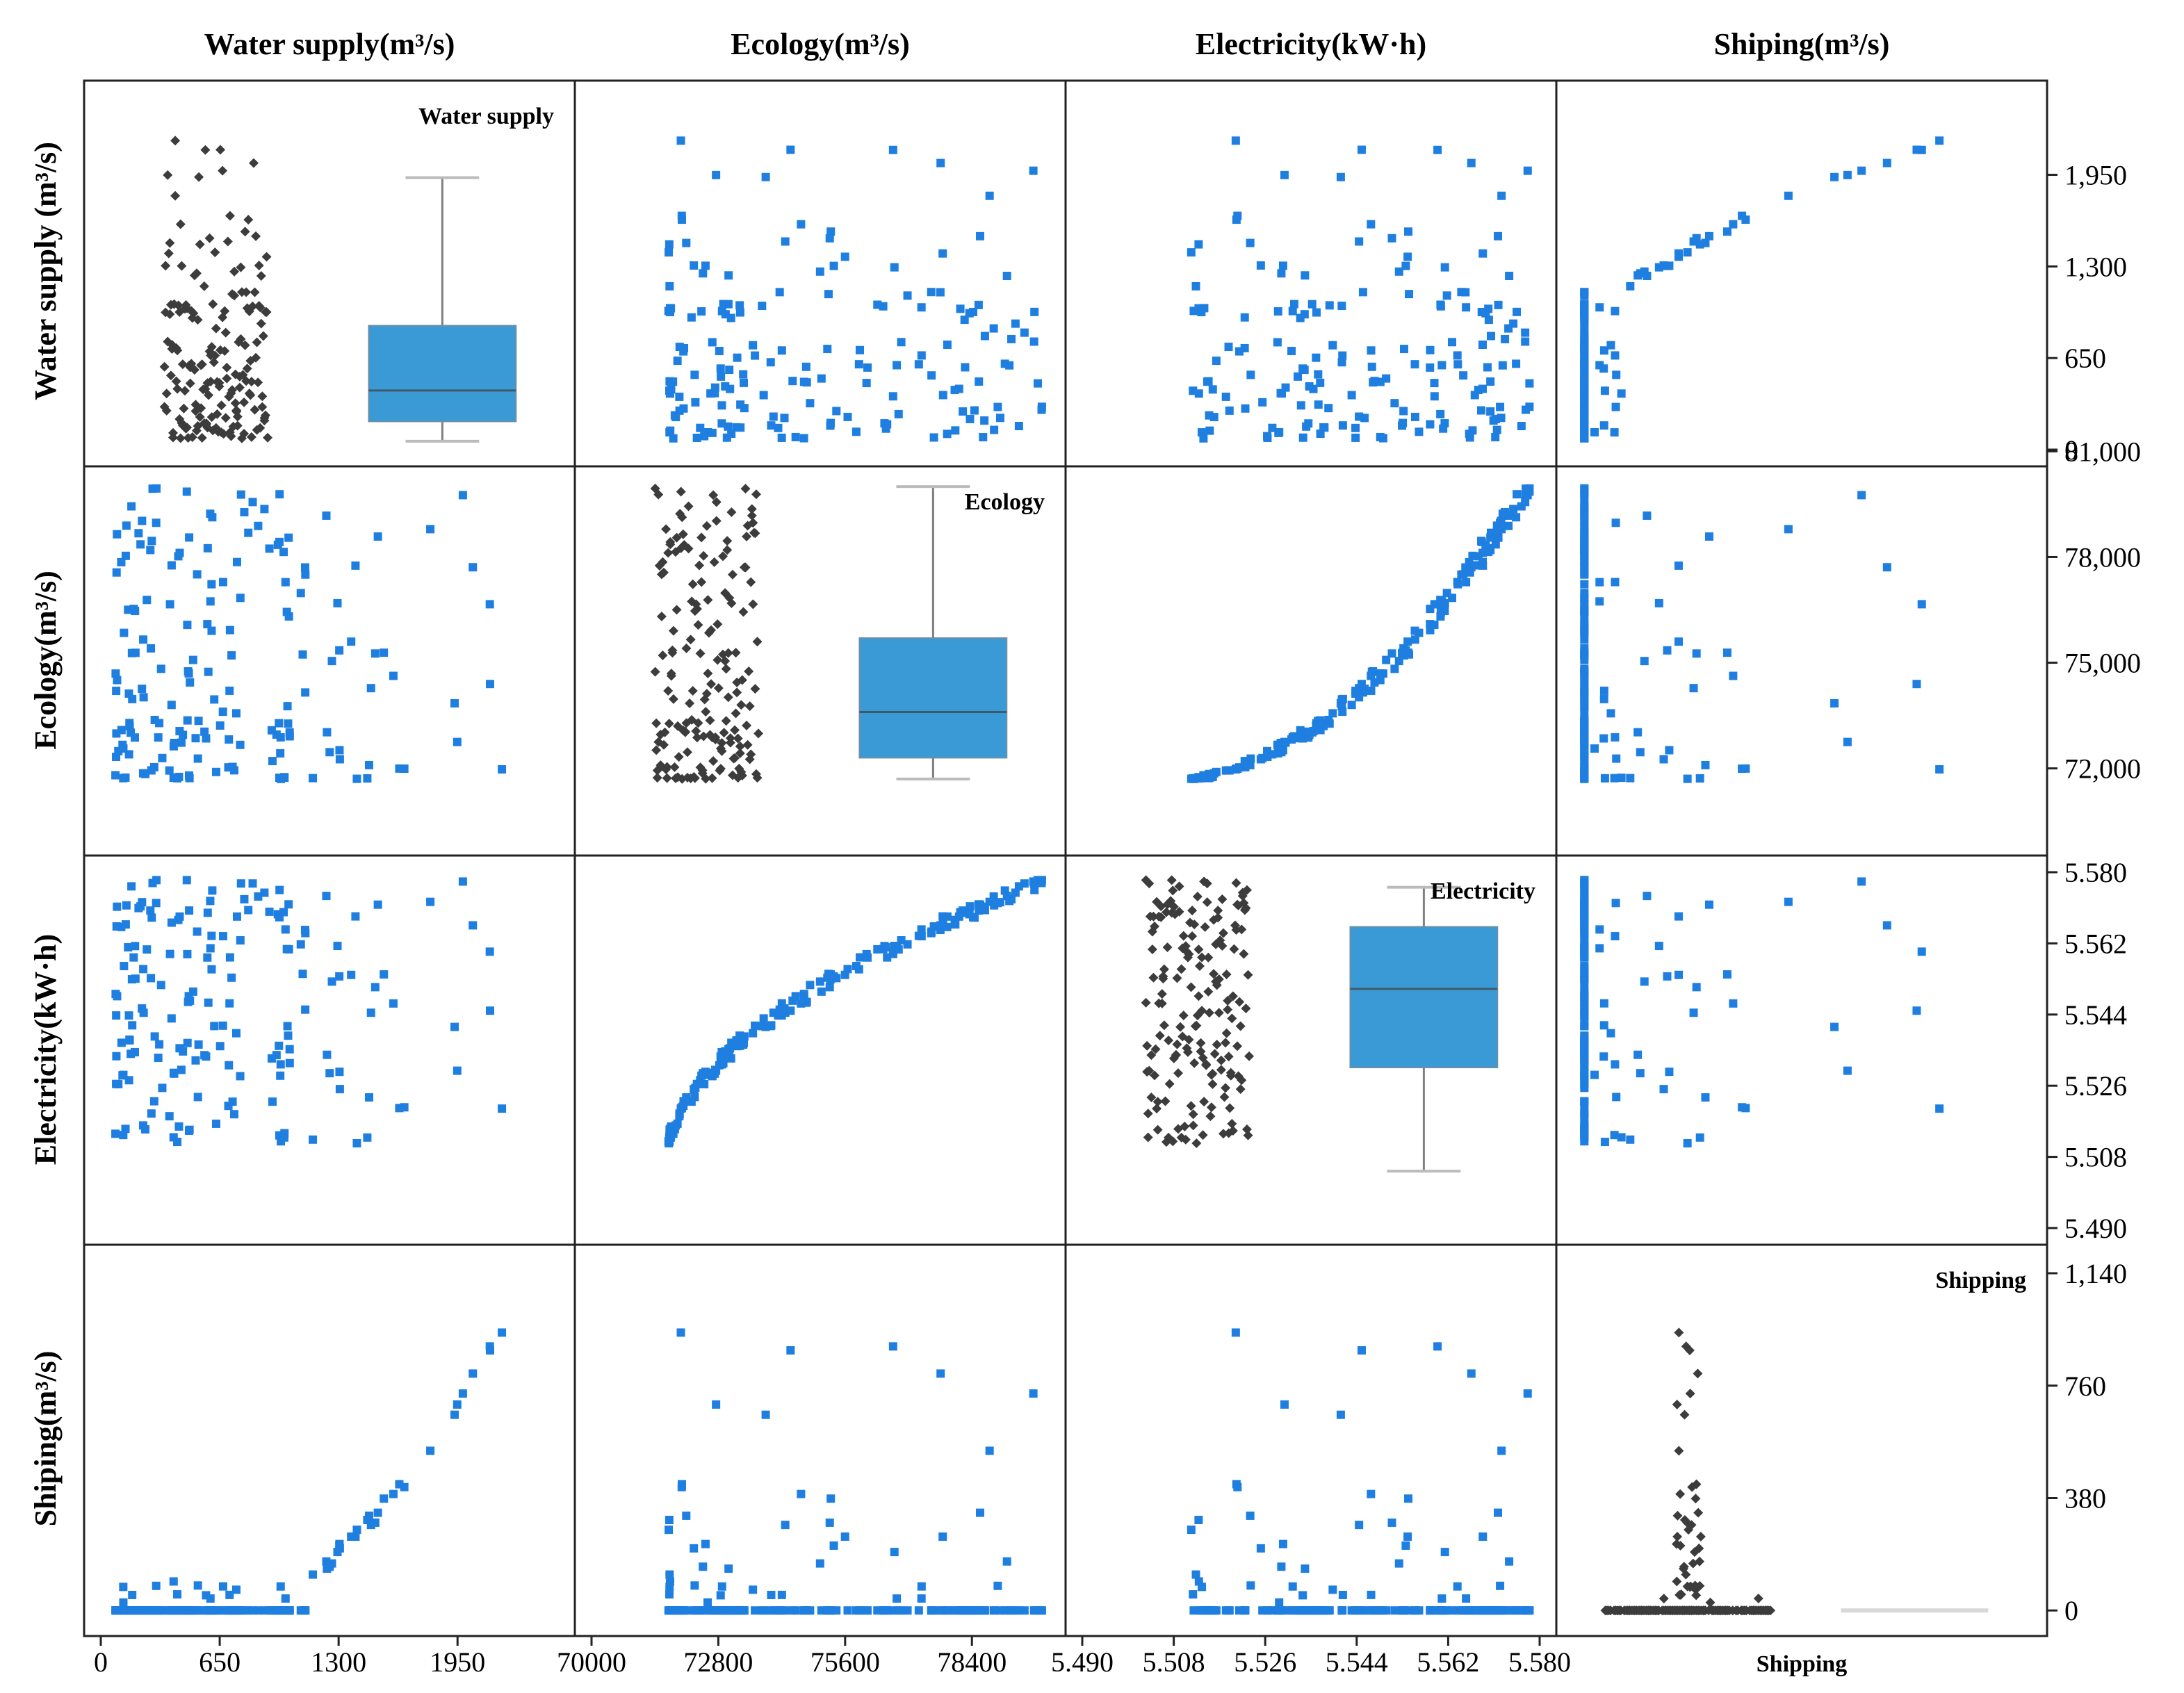  What do you see at coordinates (1762, 633) in the screenshot?
I see `scatter-panel-eco-vs-ship` at bounding box center [1762, 633].